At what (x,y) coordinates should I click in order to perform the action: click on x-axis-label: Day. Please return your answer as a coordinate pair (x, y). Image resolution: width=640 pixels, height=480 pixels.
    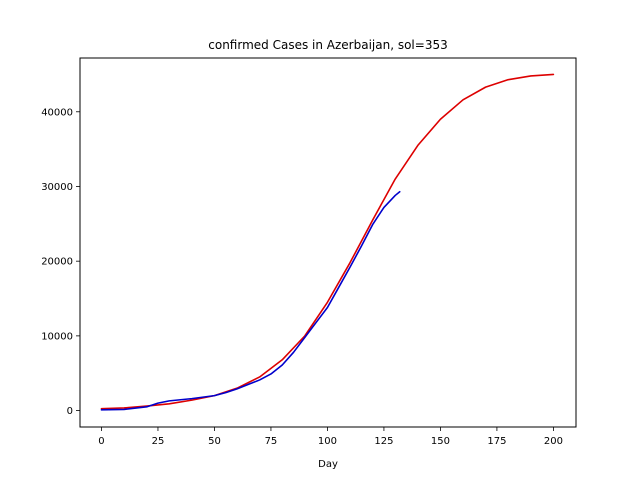
    Looking at the image, I should click on (328, 464).